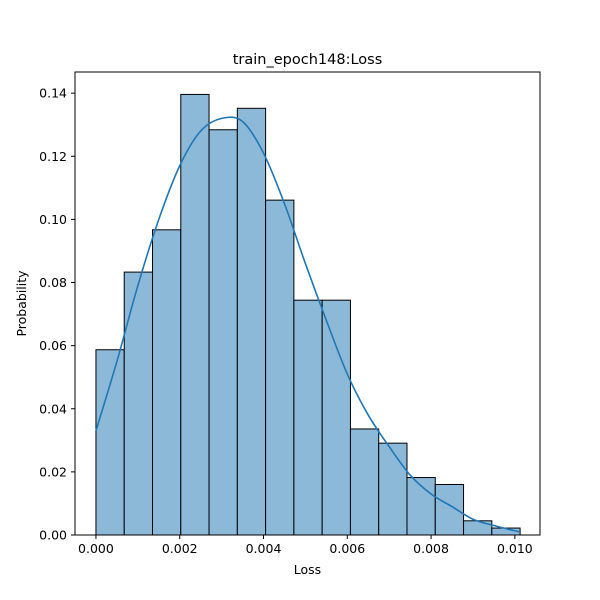 The width and height of the screenshot is (600, 600). Describe the element at coordinates (53, 282) in the screenshot. I see `y-tick-label: 0.08` at that location.